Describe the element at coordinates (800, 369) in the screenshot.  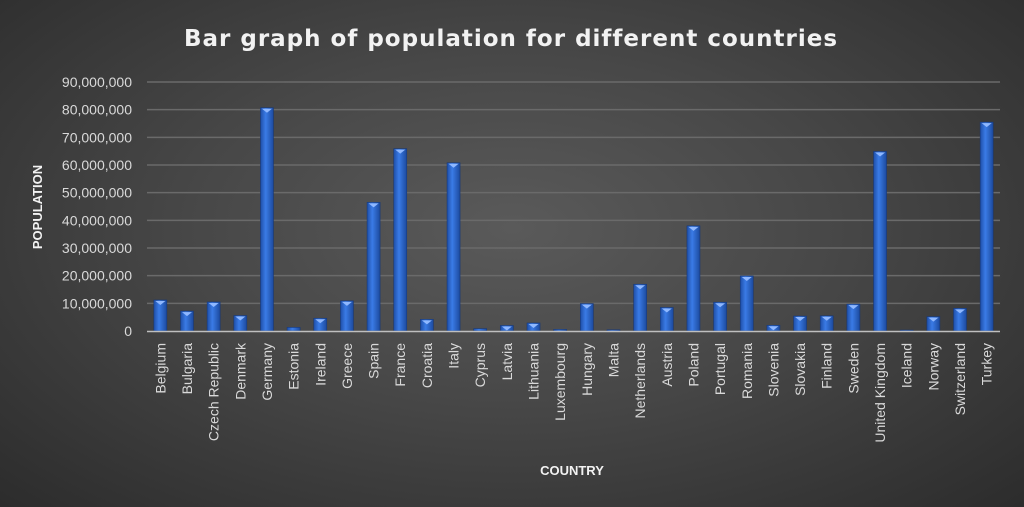
I see `x-tick-label: Slovakia` at that location.